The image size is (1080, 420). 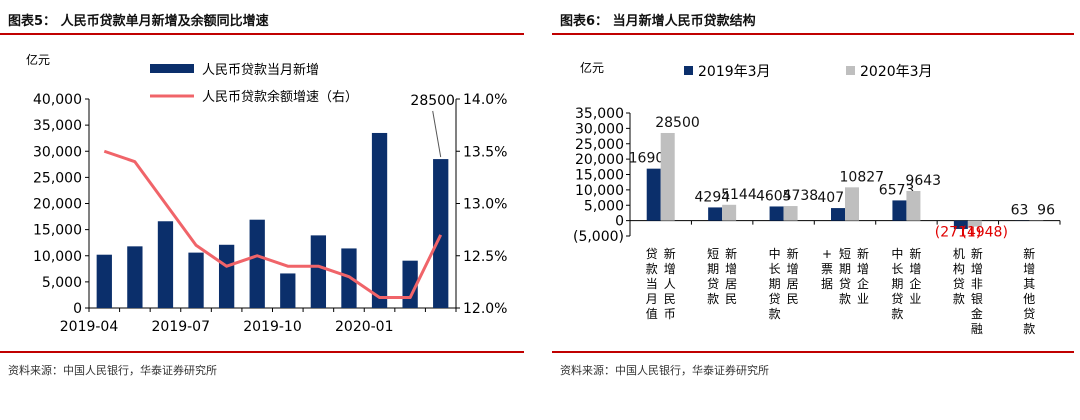 What do you see at coordinates (485, 205) in the screenshot?
I see `right-y-tick-label: 13.0%` at bounding box center [485, 205].